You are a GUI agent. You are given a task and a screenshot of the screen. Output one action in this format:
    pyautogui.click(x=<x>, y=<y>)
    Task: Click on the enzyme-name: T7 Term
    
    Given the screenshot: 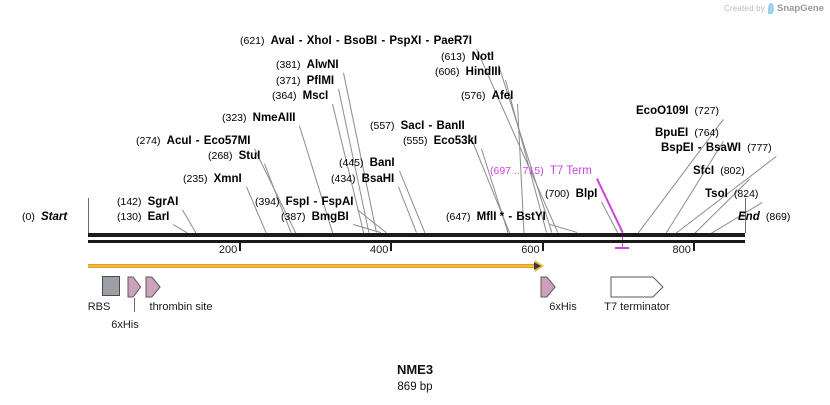 What is the action you would take?
    pyautogui.click(x=570, y=171)
    